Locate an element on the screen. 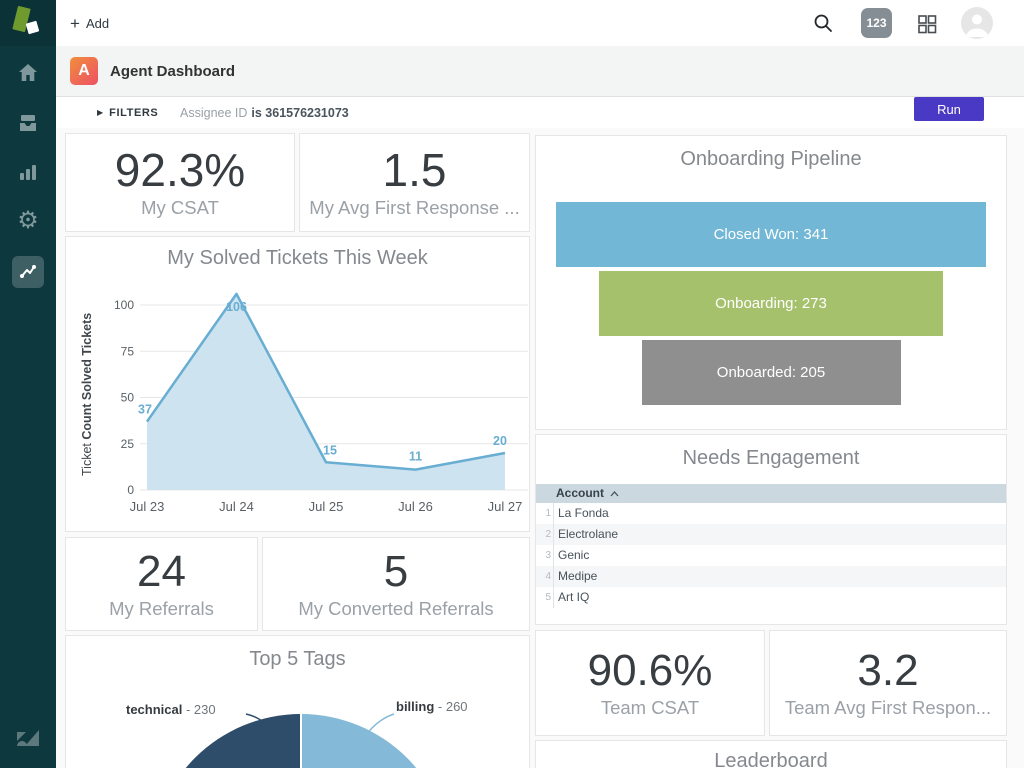  kpi-my-referrals: 24 My Referrals is located at coordinates (161, 584).